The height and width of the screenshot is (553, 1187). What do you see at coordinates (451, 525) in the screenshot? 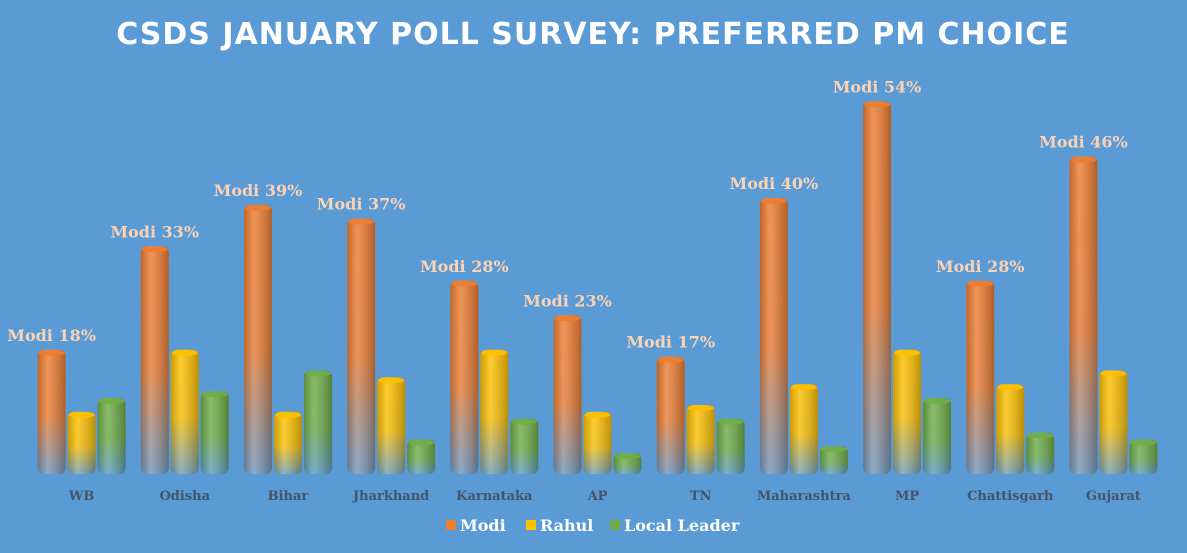
I see `legend-swatch-modi` at bounding box center [451, 525].